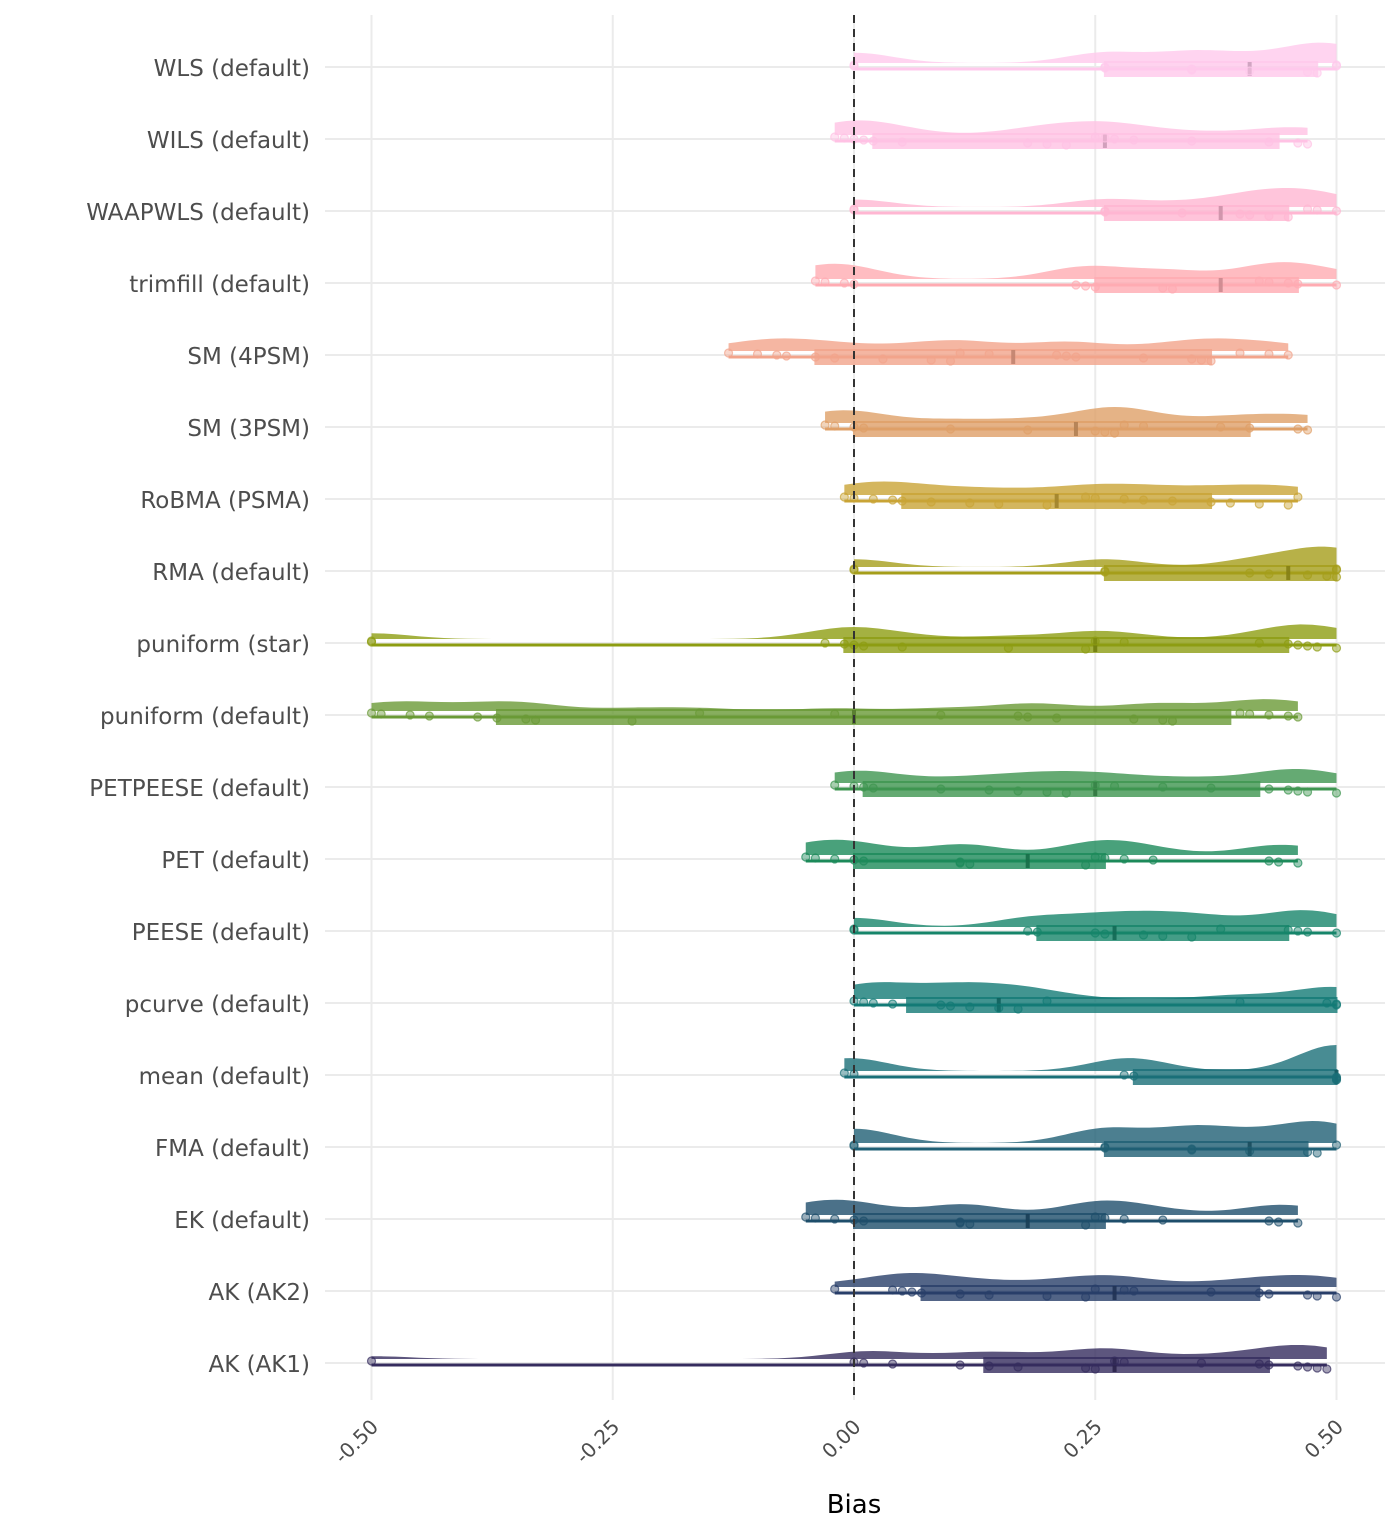  Describe the element at coordinates (232, 1149) in the screenshot. I see `y-tick-label: FMA (default)` at that location.